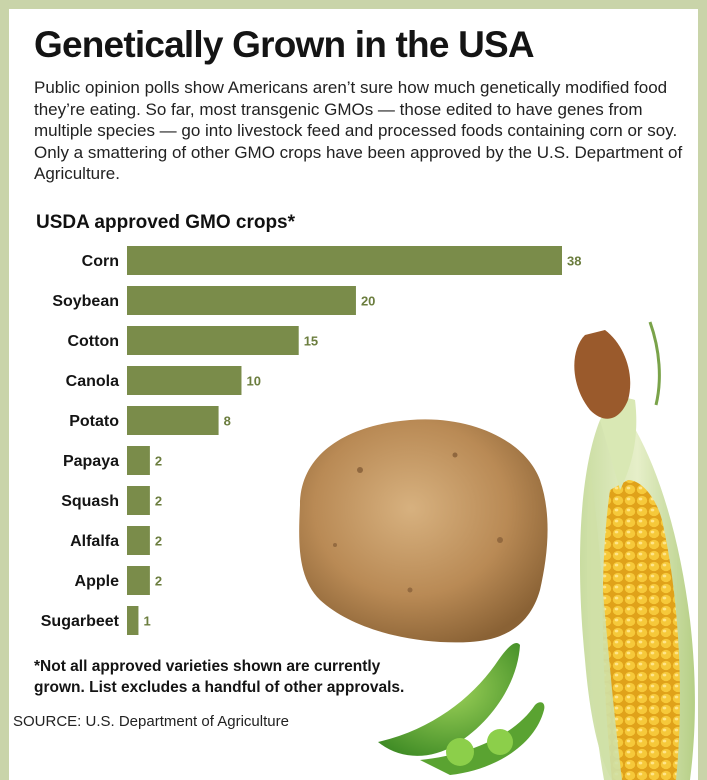 The image size is (707, 780). I want to click on bar-corn, so click(344, 260).